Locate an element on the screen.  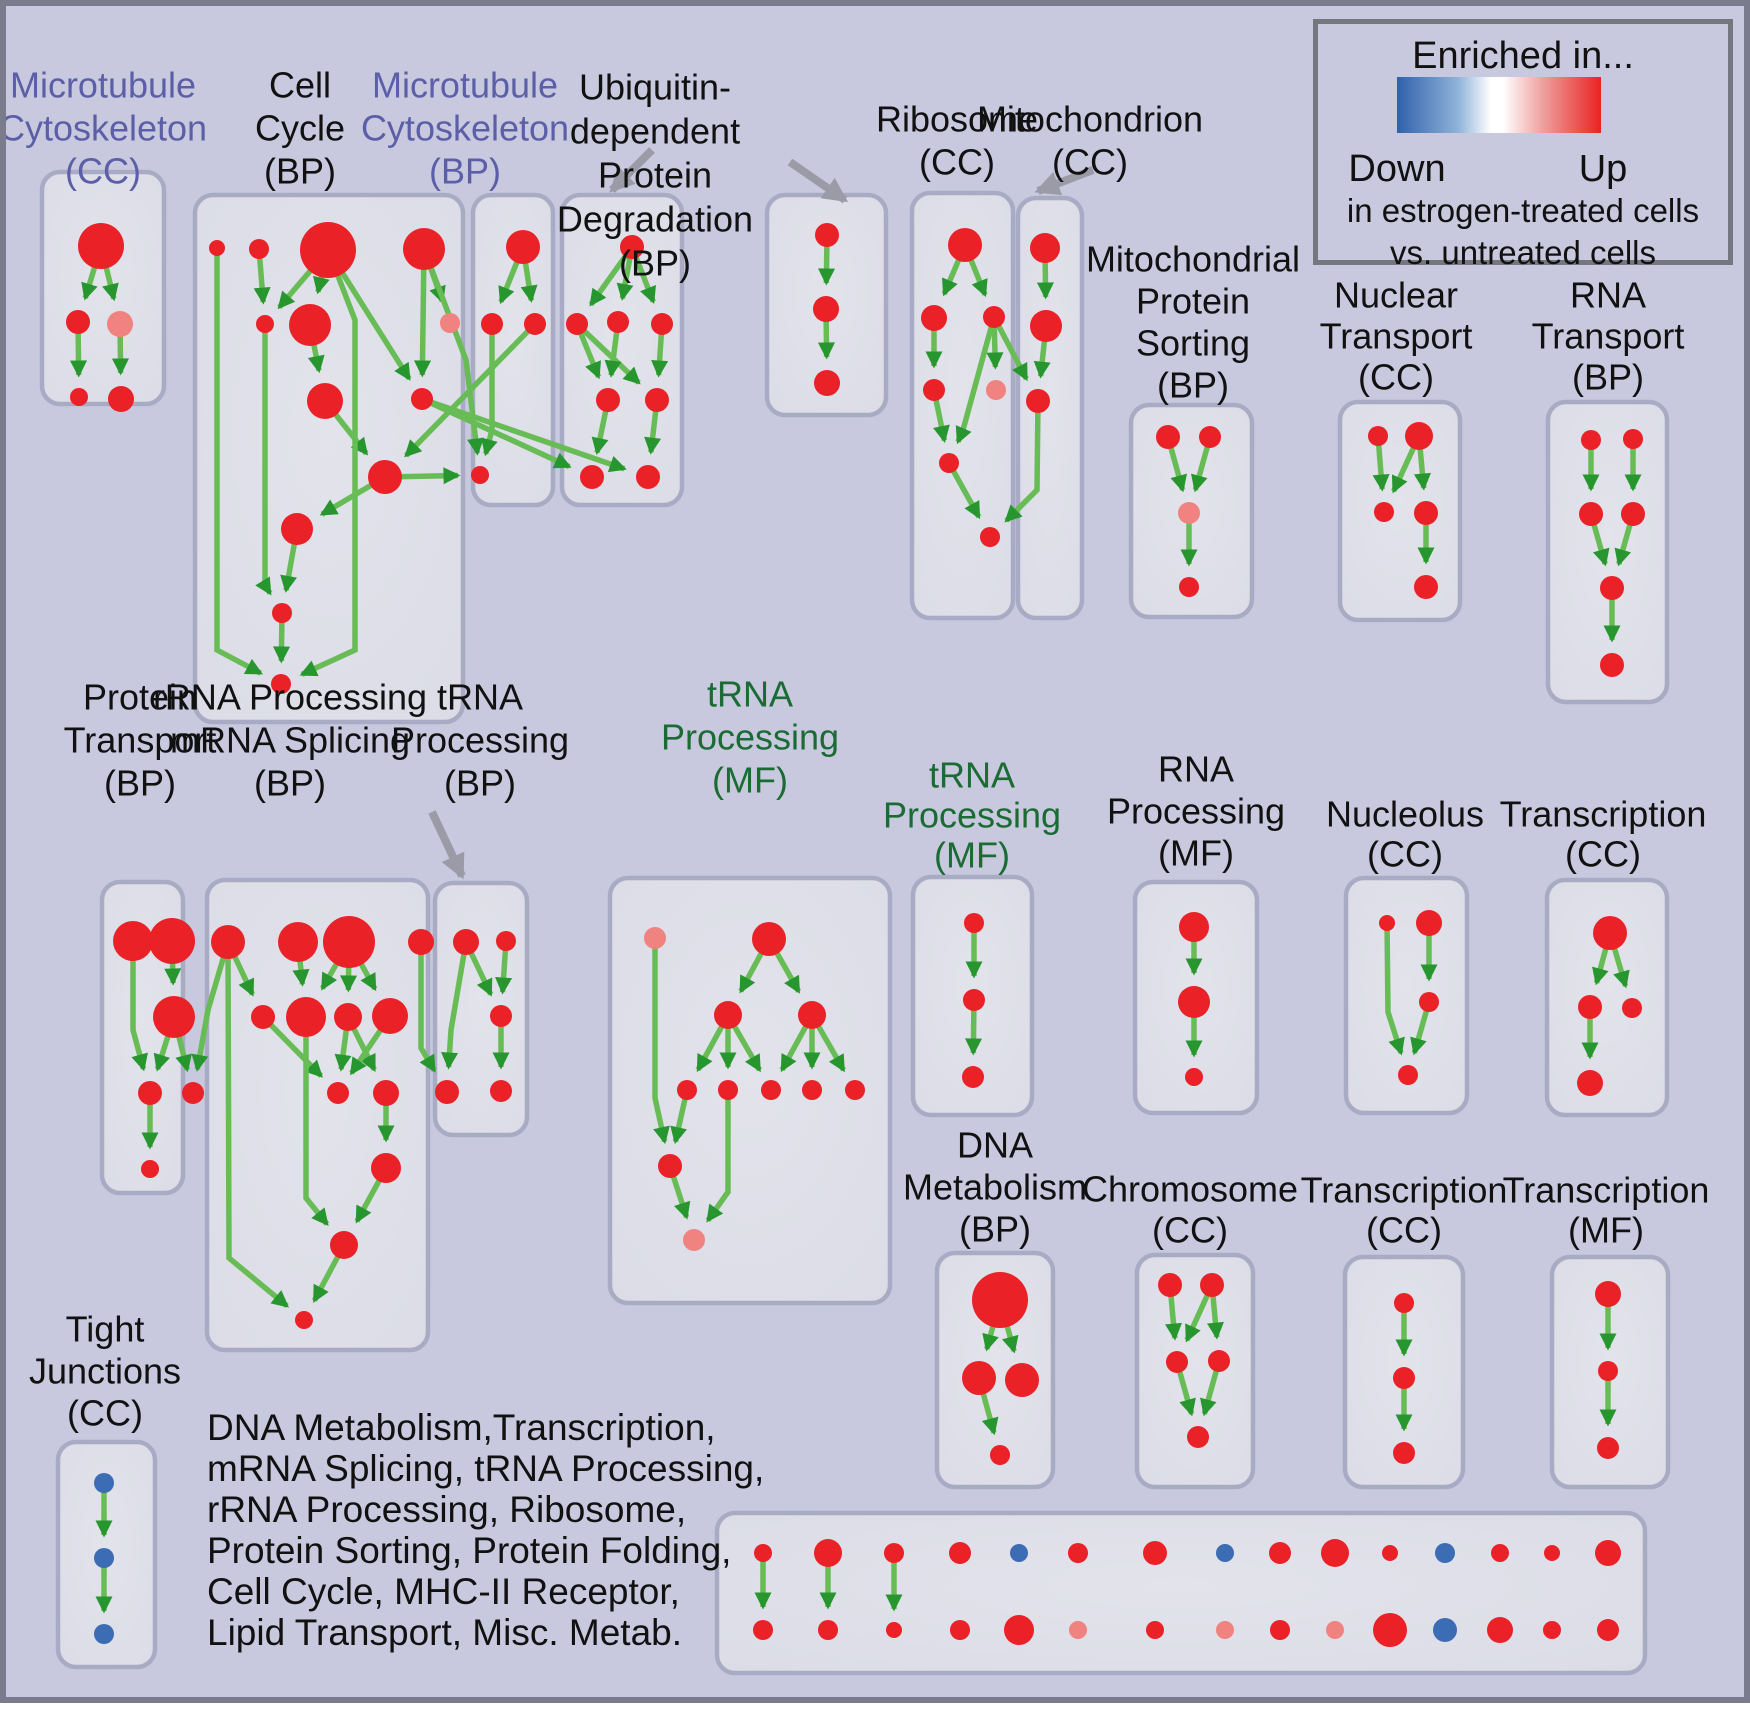
go-term-node-bb9 is located at coordinates (1280, 1630).